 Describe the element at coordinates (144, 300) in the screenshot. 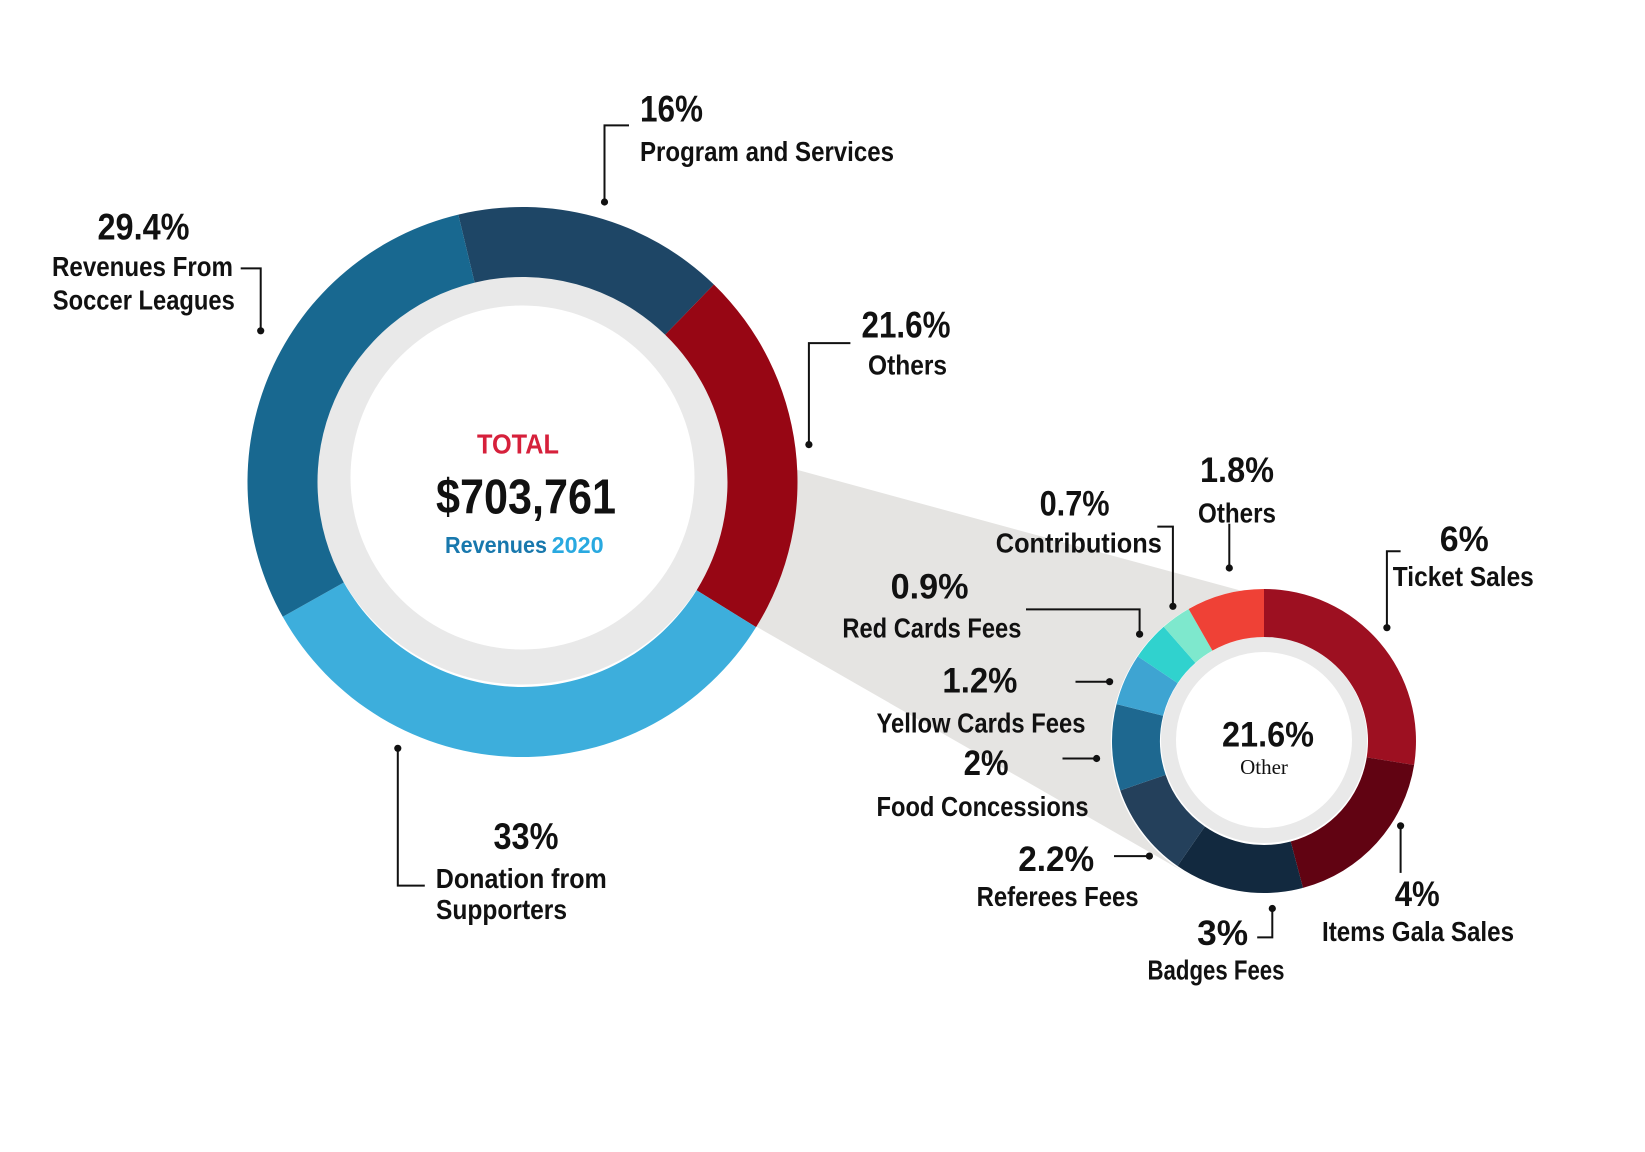

I see `svg-text: Soccer Leagues` at that location.